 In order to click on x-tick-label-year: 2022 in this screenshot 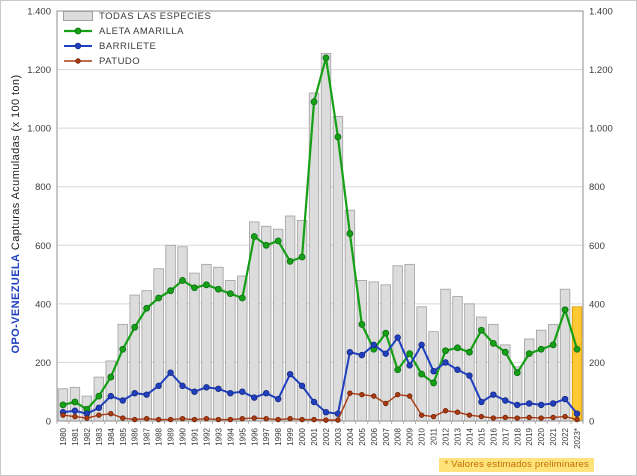, I will do `click(565, 436)`.